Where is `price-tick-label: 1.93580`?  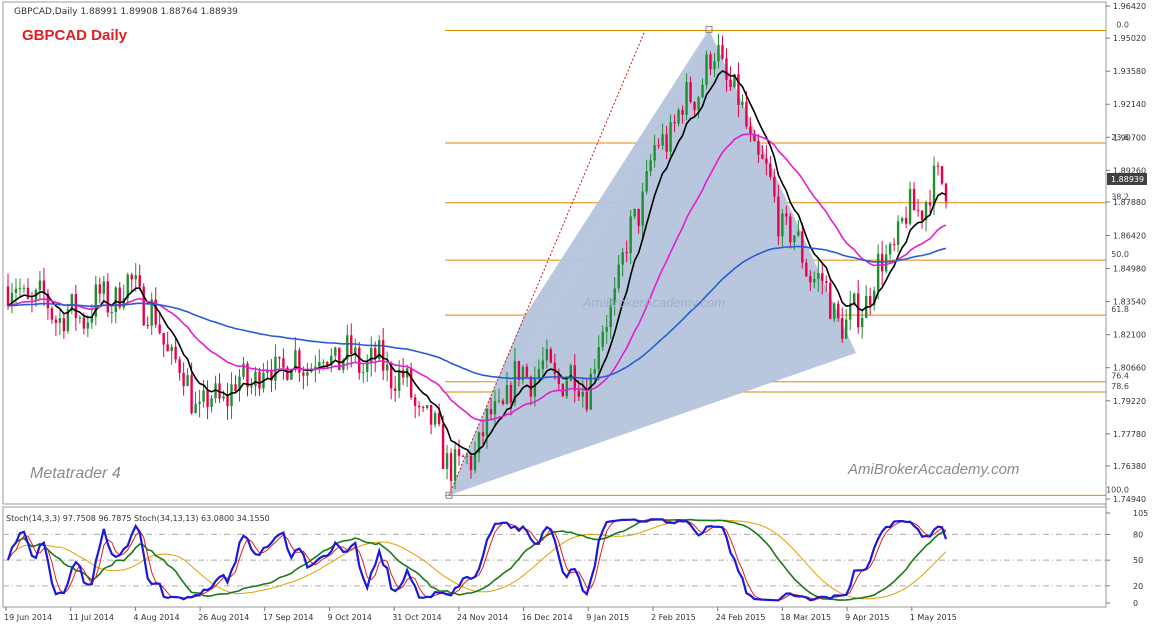 price-tick-label: 1.93580 is located at coordinates (1129, 71).